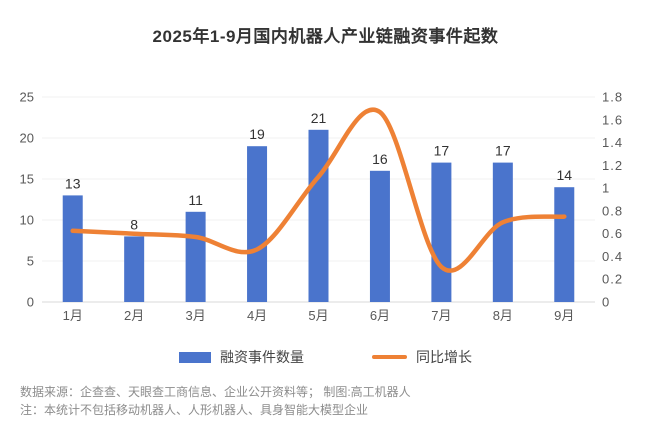 The width and height of the screenshot is (651, 433). I want to click on right-axis-tick: 1.2, so click(612, 165).